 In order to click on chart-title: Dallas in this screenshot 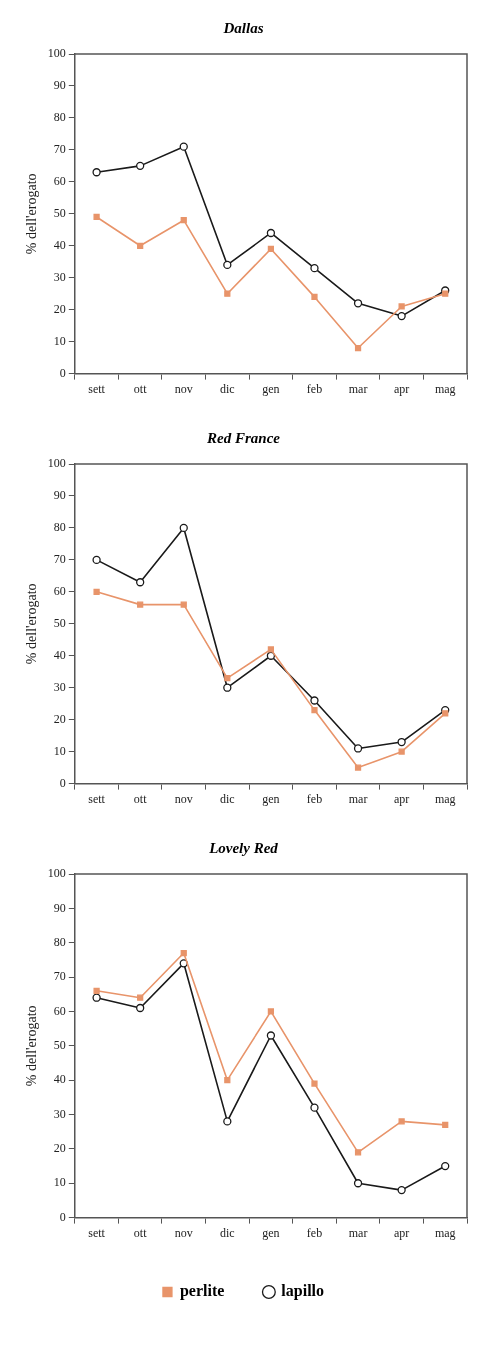, I will do `click(243, 27)`.